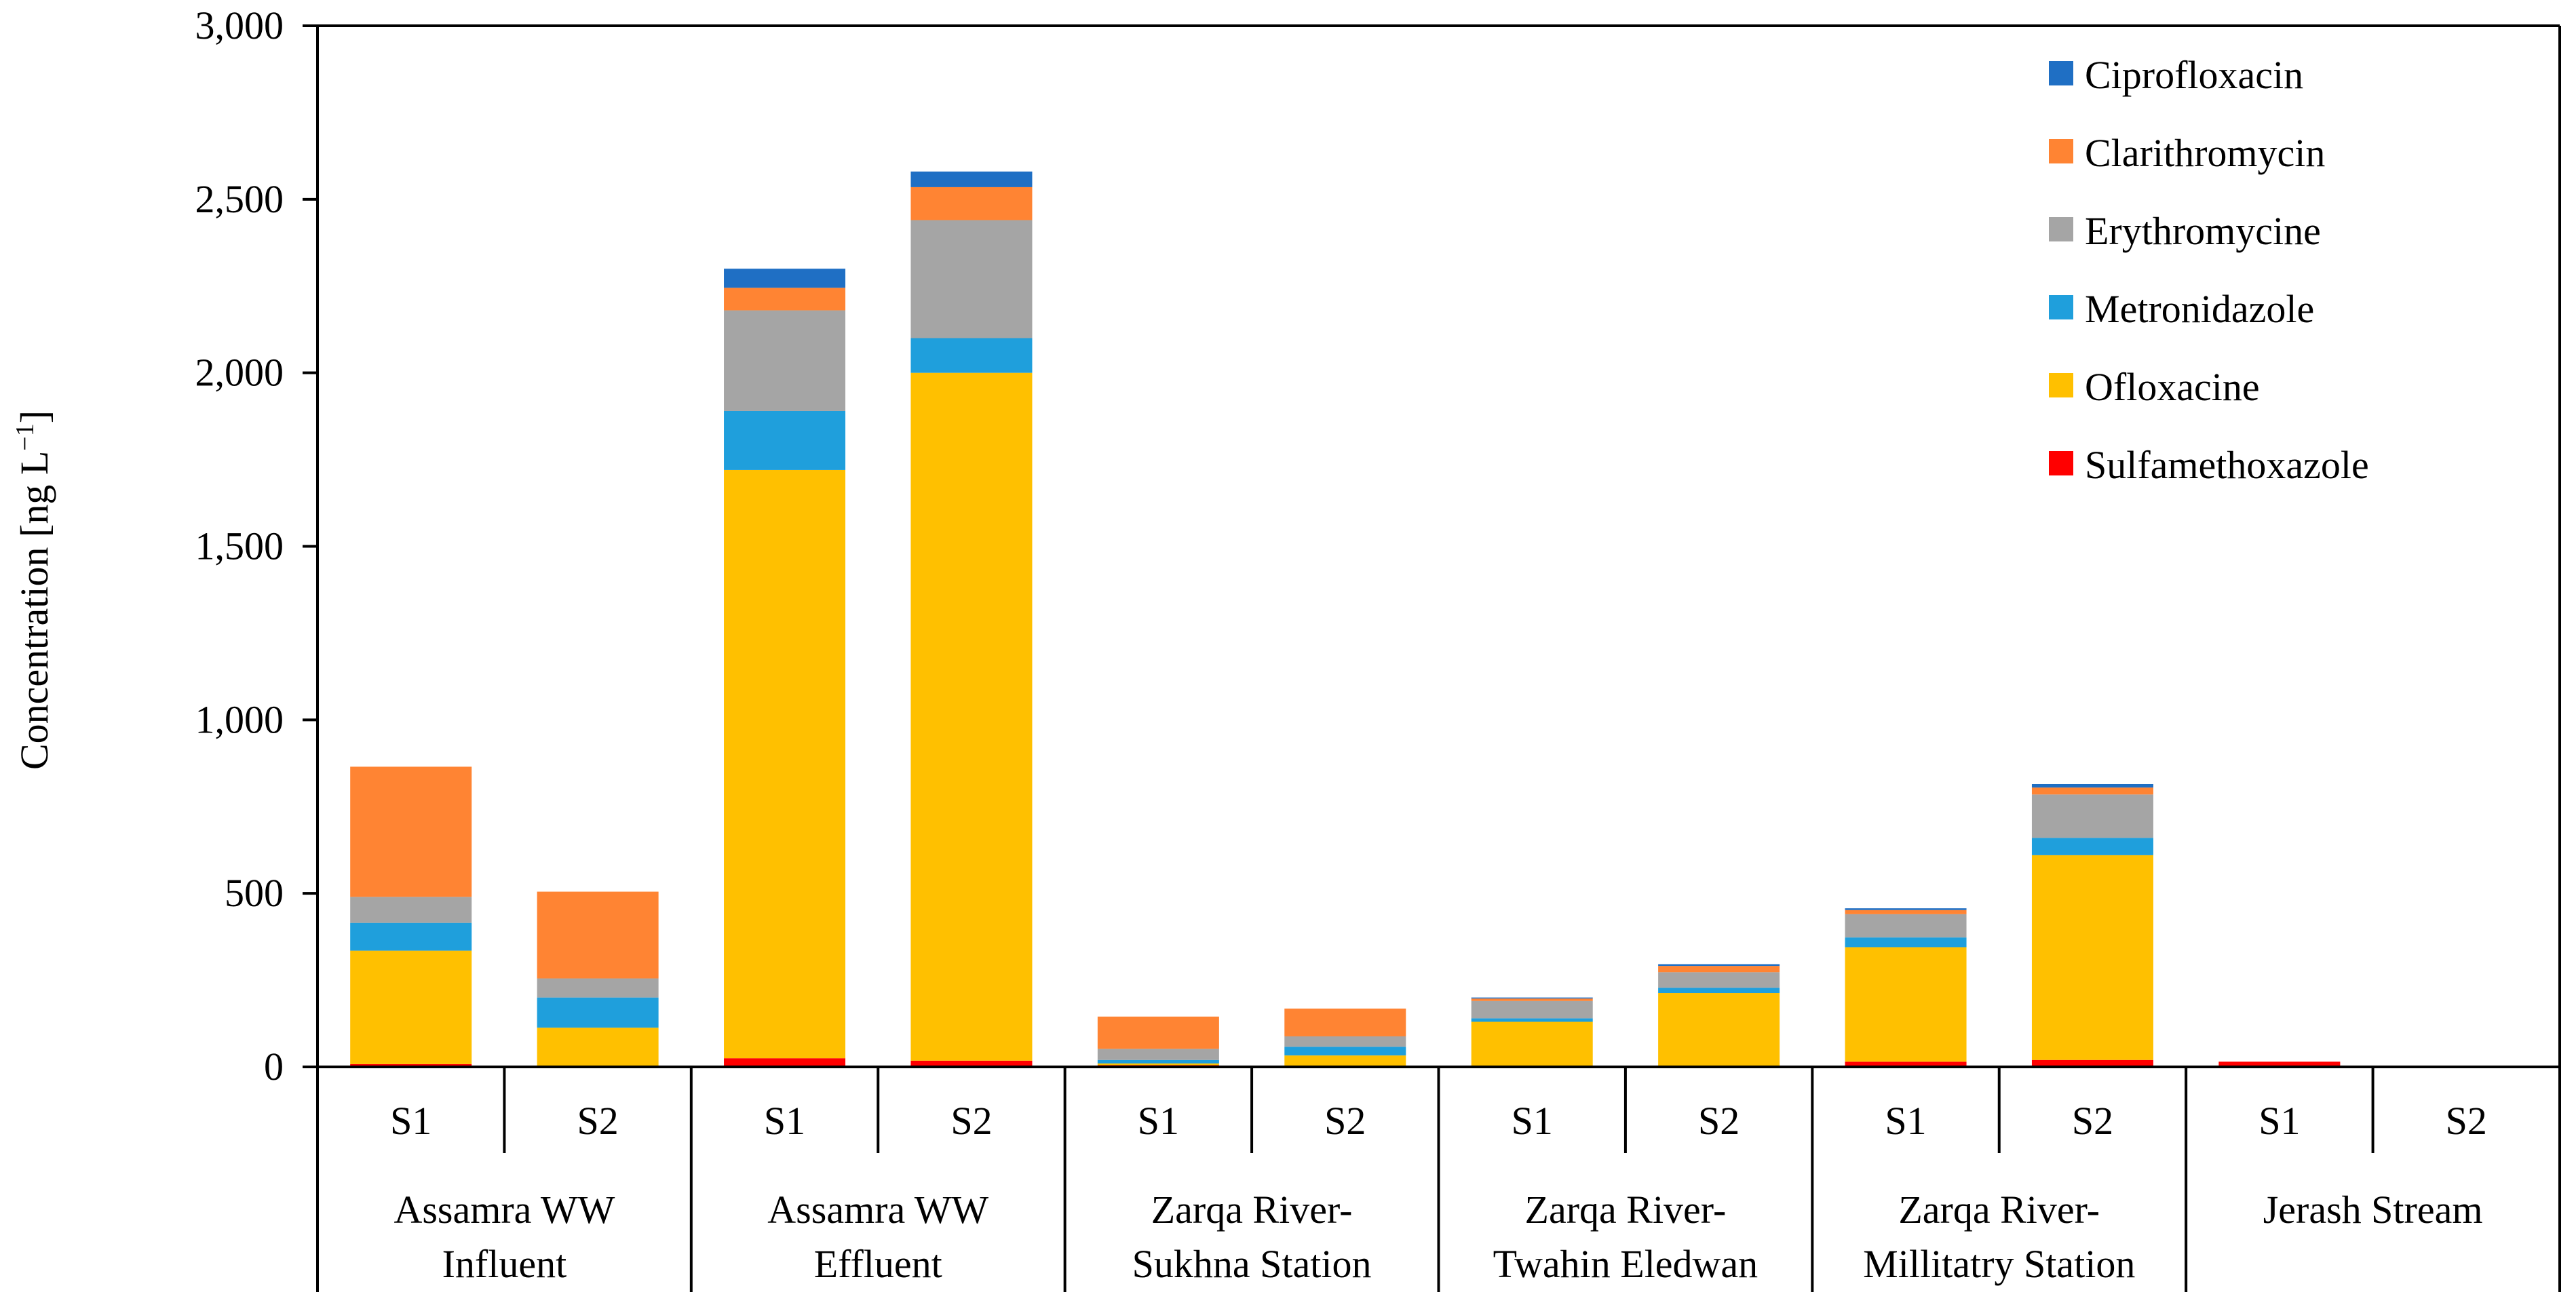 This screenshot has height=1307, width=2576. I want to click on y-tick-label: 3,000, so click(239, 25).